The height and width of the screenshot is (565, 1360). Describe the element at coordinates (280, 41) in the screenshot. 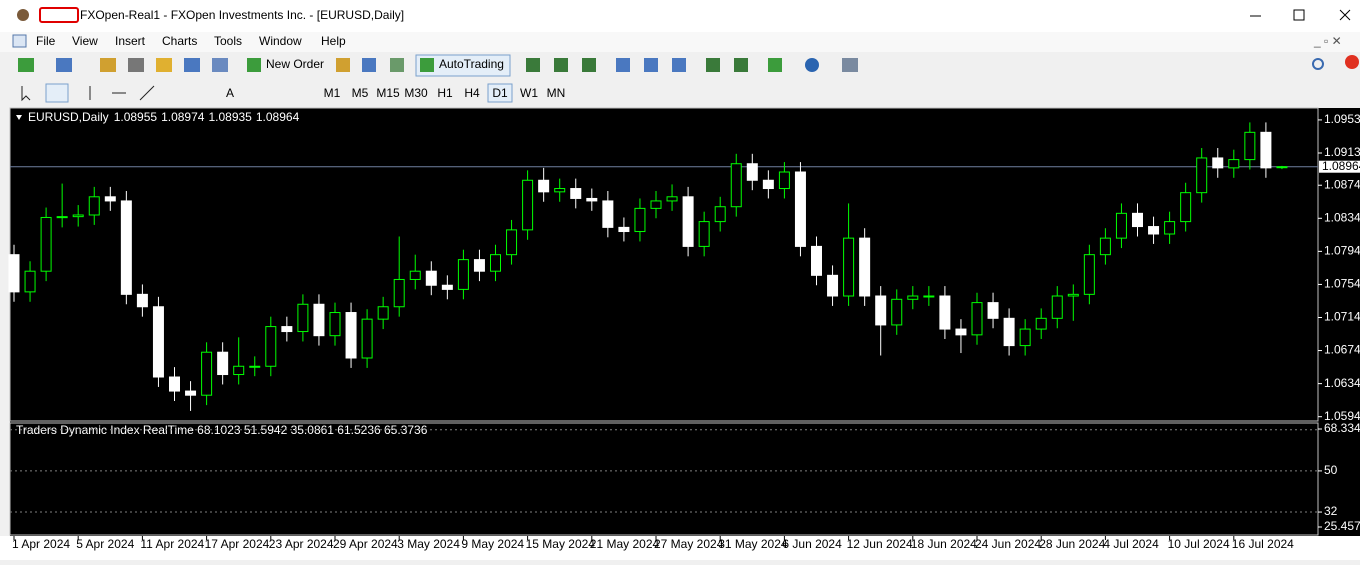

I see `menu-item: Window` at that location.